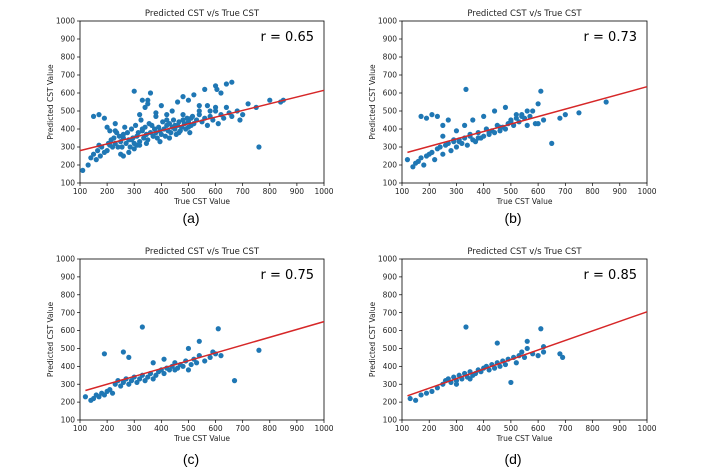 The height and width of the screenshot is (476, 723). Describe the element at coordinates (524, 339) in the screenshot. I see `plot-frame` at that location.